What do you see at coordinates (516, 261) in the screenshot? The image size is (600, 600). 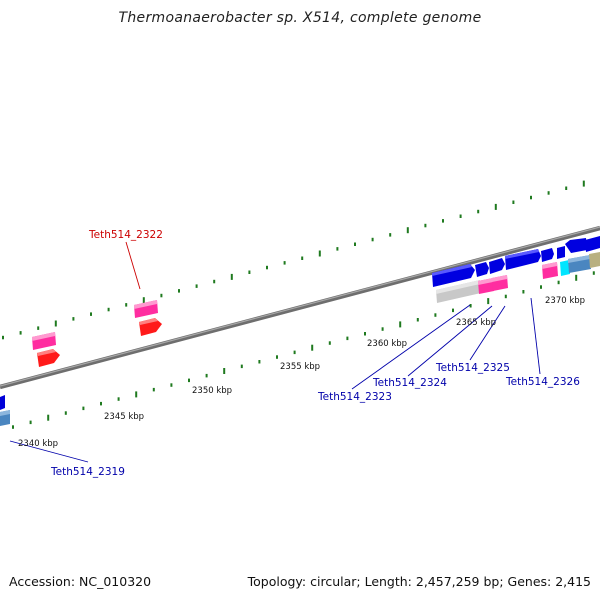 I see `gene-blue-cluster` at bounding box center [516, 261].